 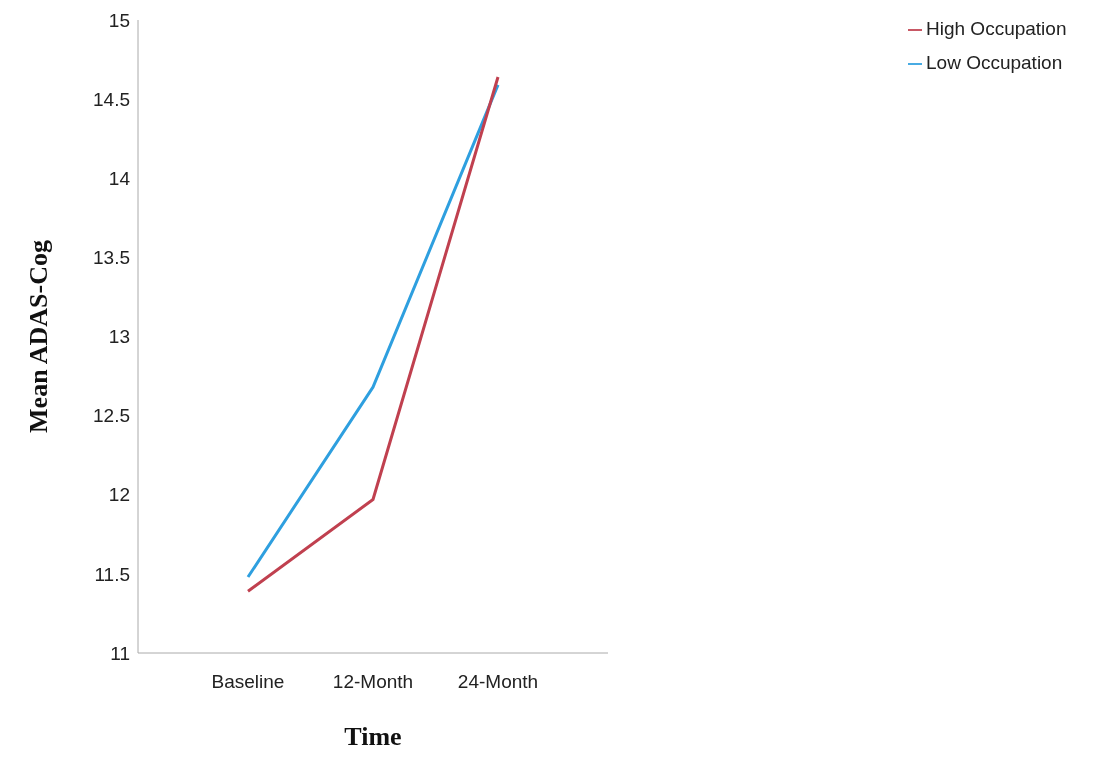 What do you see at coordinates (373, 682) in the screenshot?
I see `x-tick-label: 12-Month` at bounding box center [373, 682].